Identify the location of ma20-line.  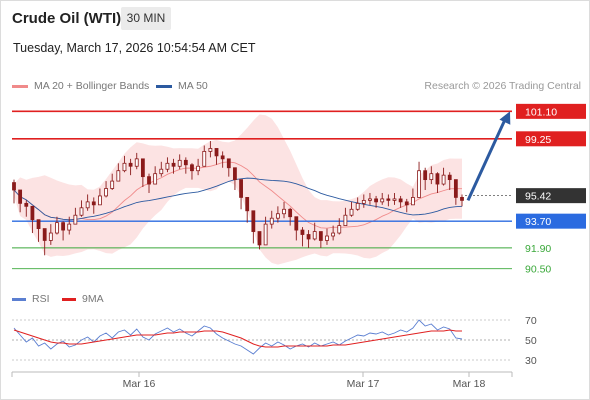
(237, 195).